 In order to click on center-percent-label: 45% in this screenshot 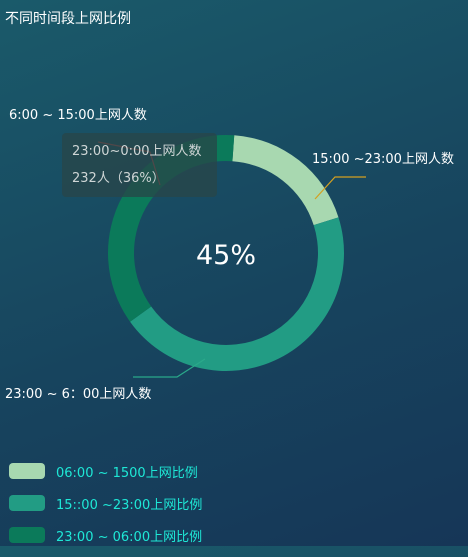, I will do `click(226, 255)`.